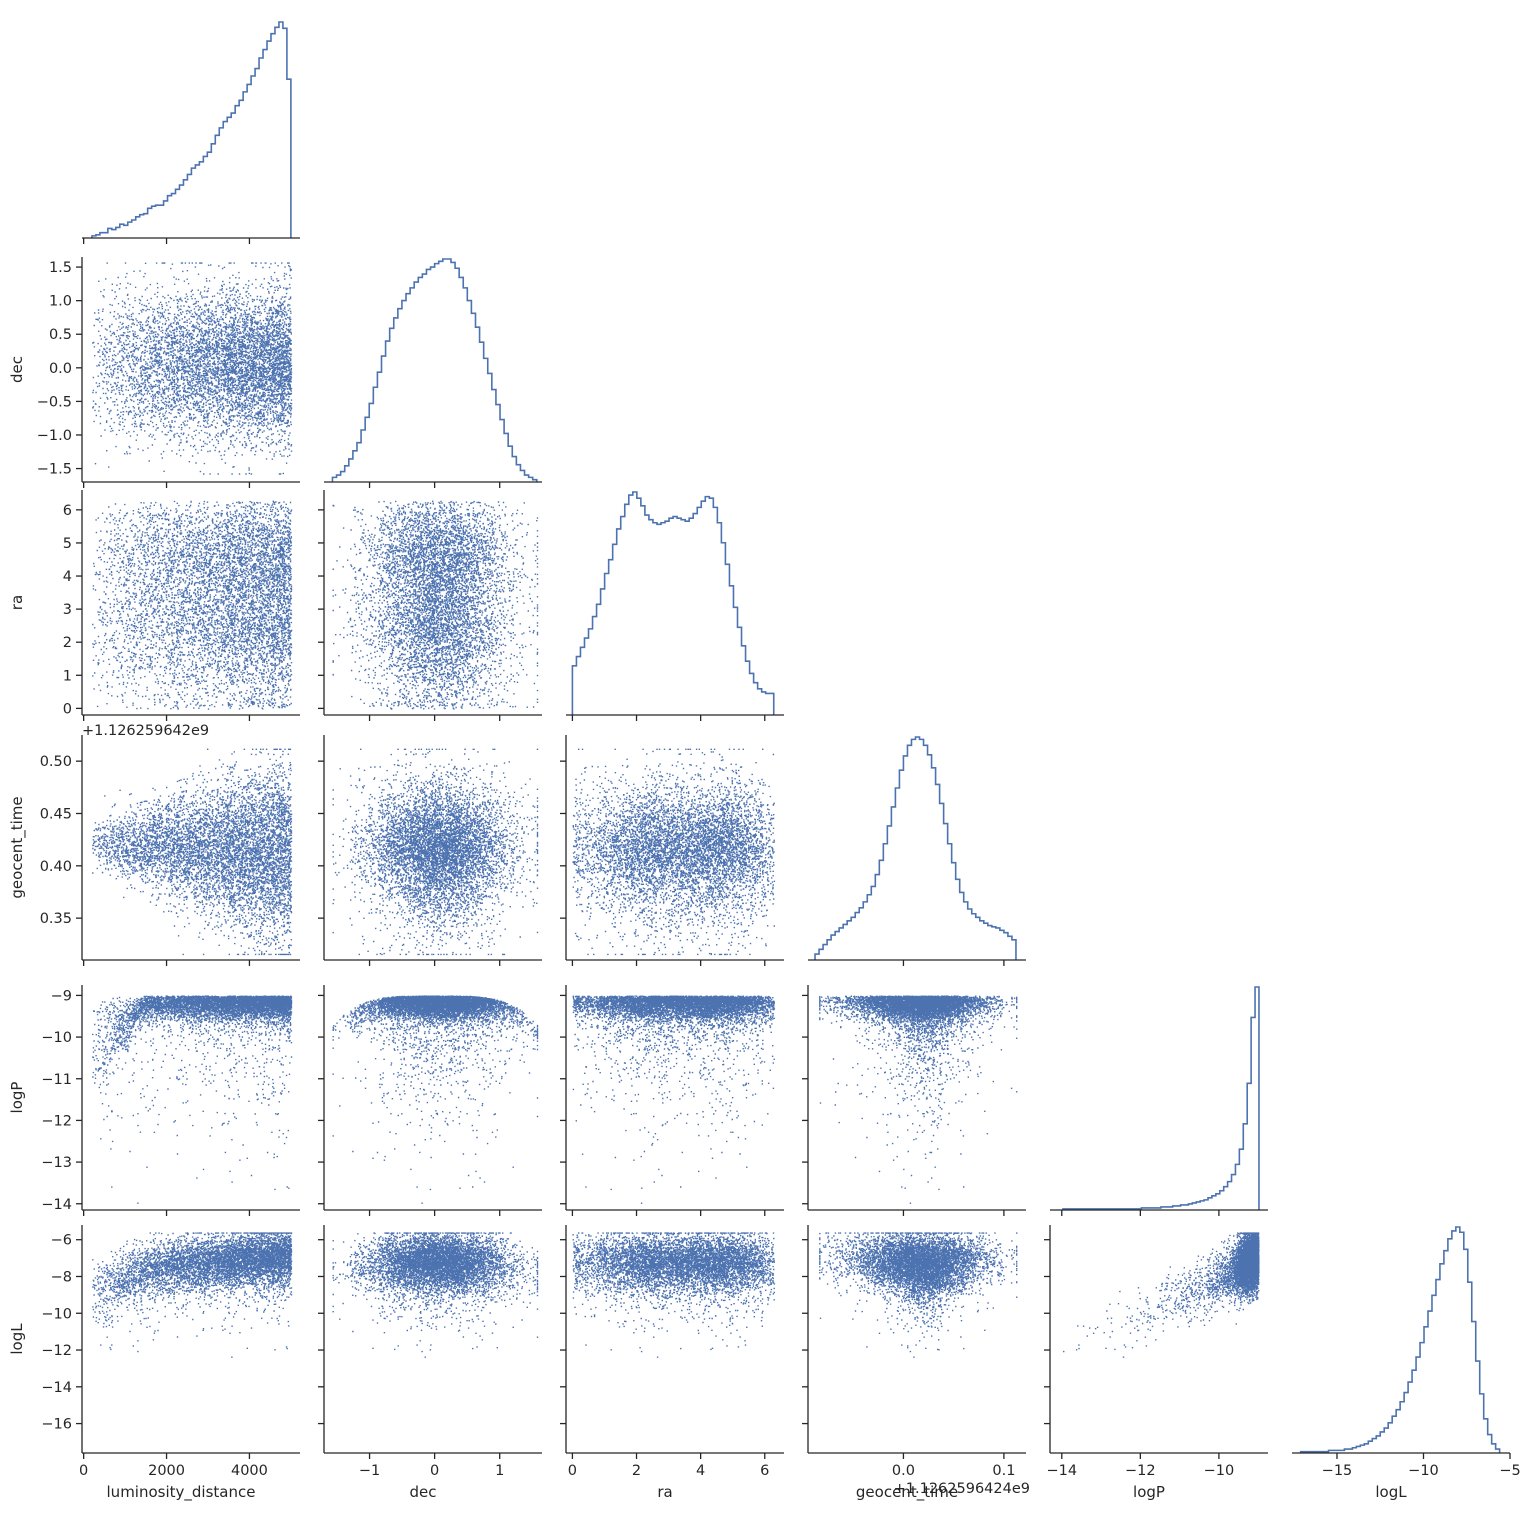 The height and width of the screenshot is (1514, 1529). What do you see at coordinates (192, 1295) in the screenshot?
I see `scatter-logL-vs-luminosity_distance` at bounding box center [192, 1295].